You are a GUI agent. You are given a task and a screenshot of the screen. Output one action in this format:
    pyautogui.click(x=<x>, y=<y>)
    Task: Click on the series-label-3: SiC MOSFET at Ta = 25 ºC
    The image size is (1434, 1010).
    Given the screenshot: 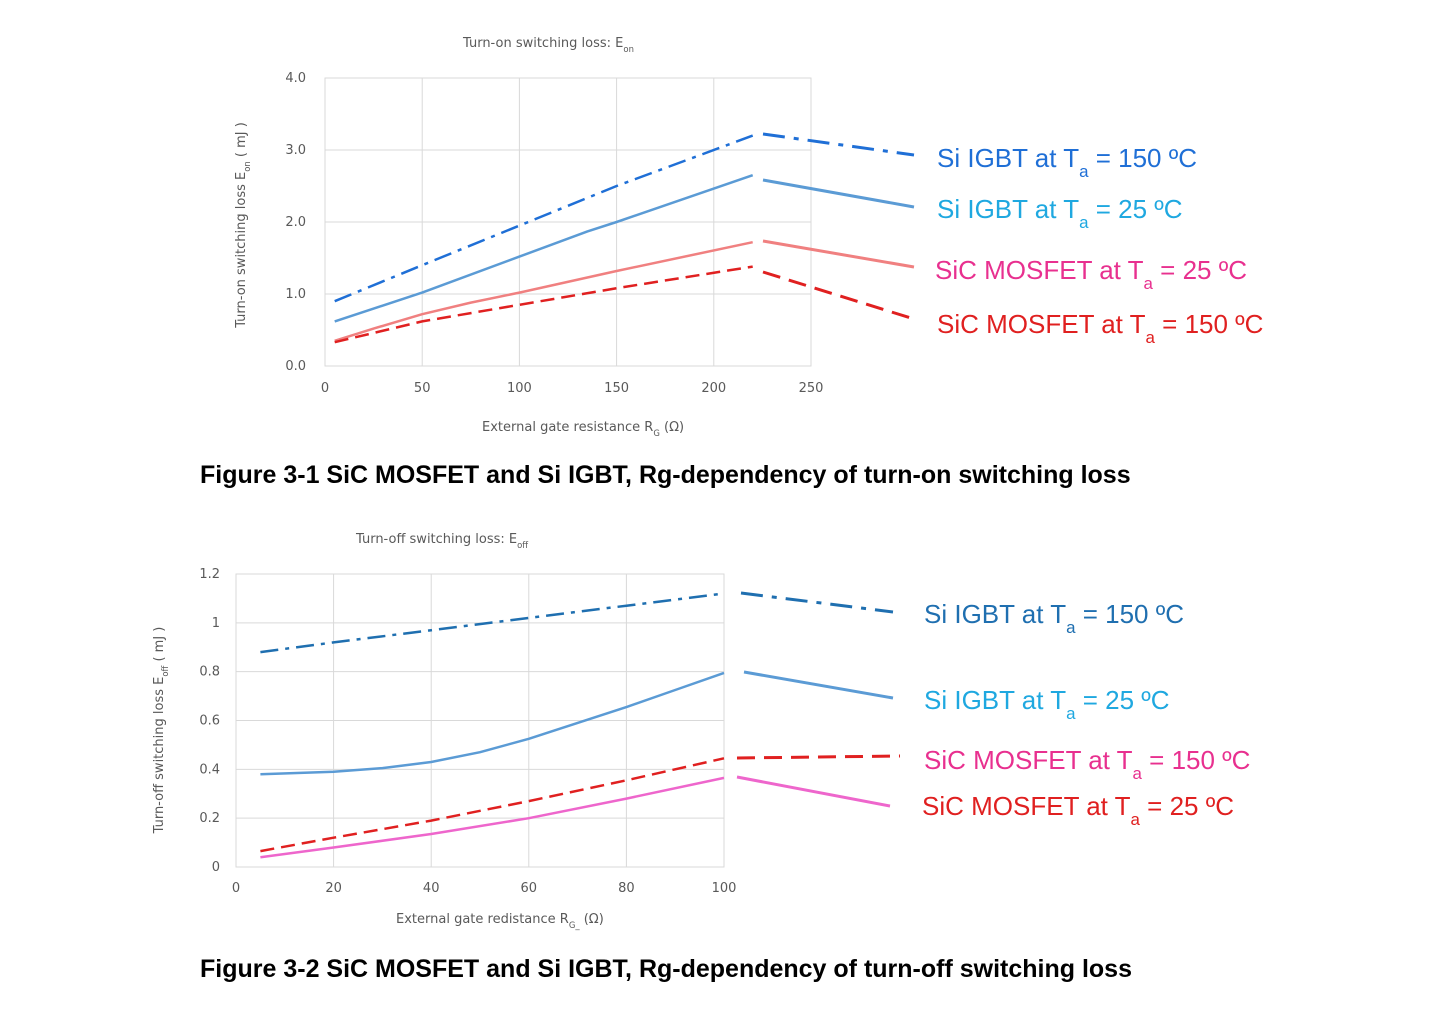 What is the action you would take?
    pyautogui.click(x=1078, y=810)
    